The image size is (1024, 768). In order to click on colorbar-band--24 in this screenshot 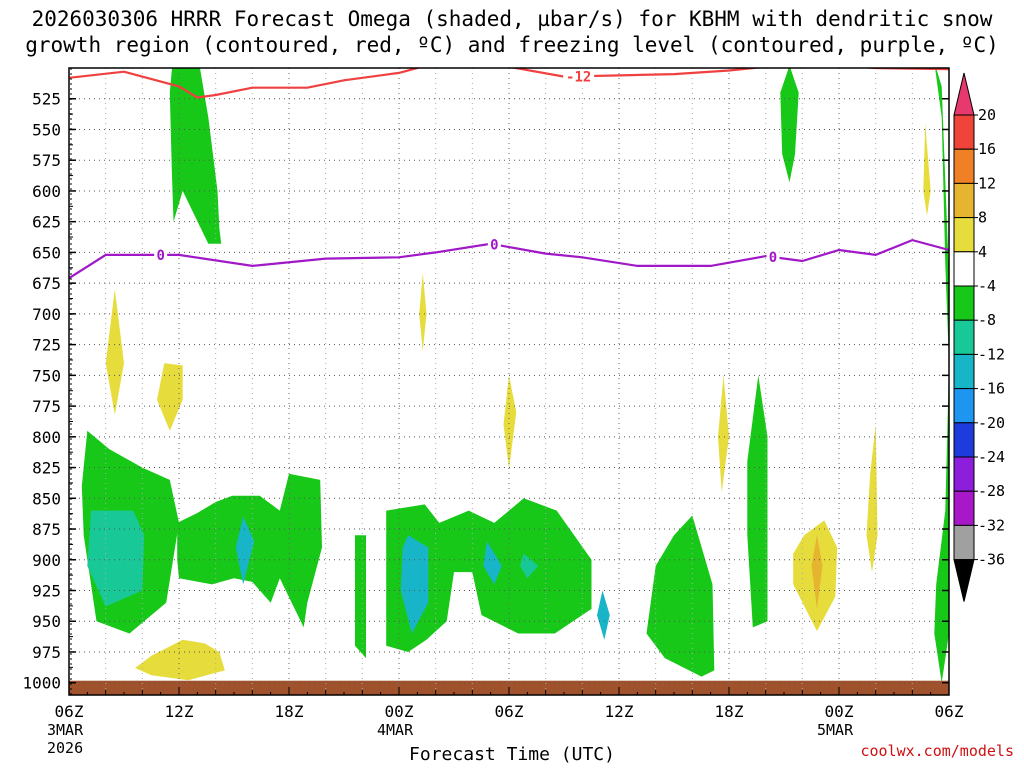, I will do `click(964, 474)`.